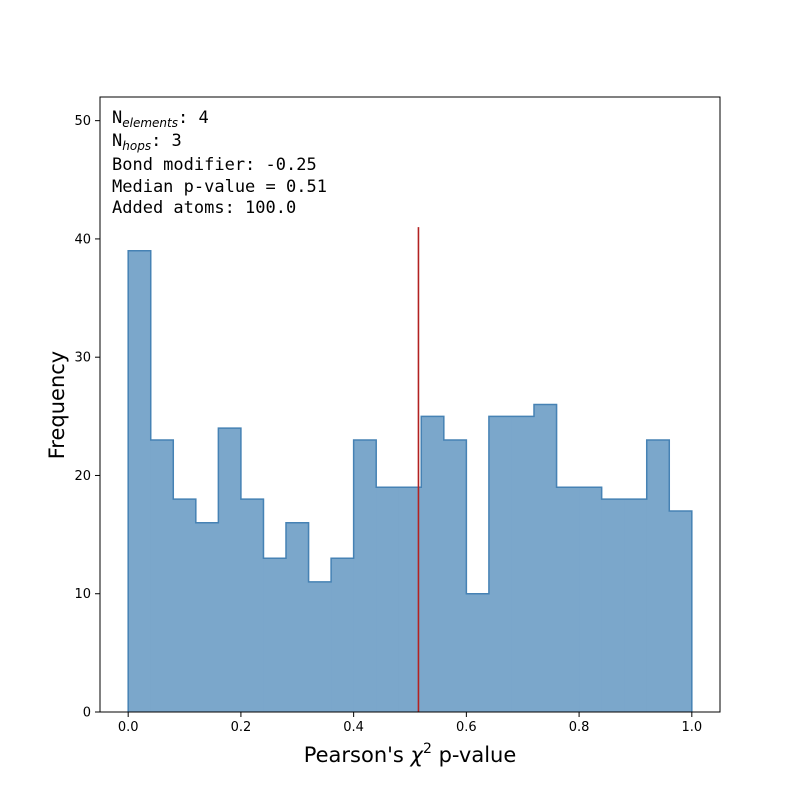 The height and width of the screenshot is (800, 800). I want to click on y-axis-label: Frequency, so click(57, 405).